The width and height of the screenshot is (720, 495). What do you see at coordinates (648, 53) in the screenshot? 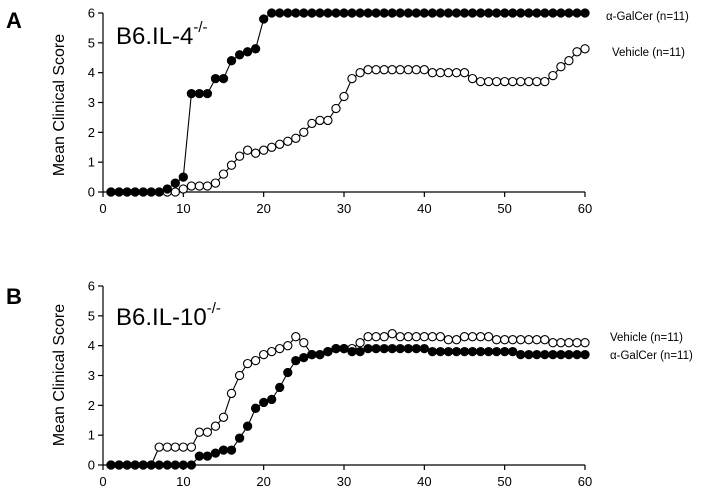
I see `legend-label-a-2: Vehicle (n=11)` at bounding box center [648, 53].